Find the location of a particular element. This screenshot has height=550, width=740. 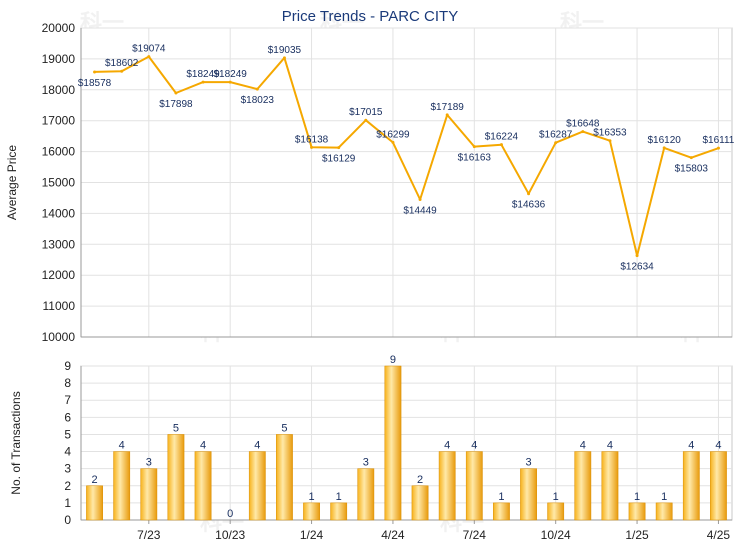

bar-y-tick-label: 1 is located at coordinates (67, 503).